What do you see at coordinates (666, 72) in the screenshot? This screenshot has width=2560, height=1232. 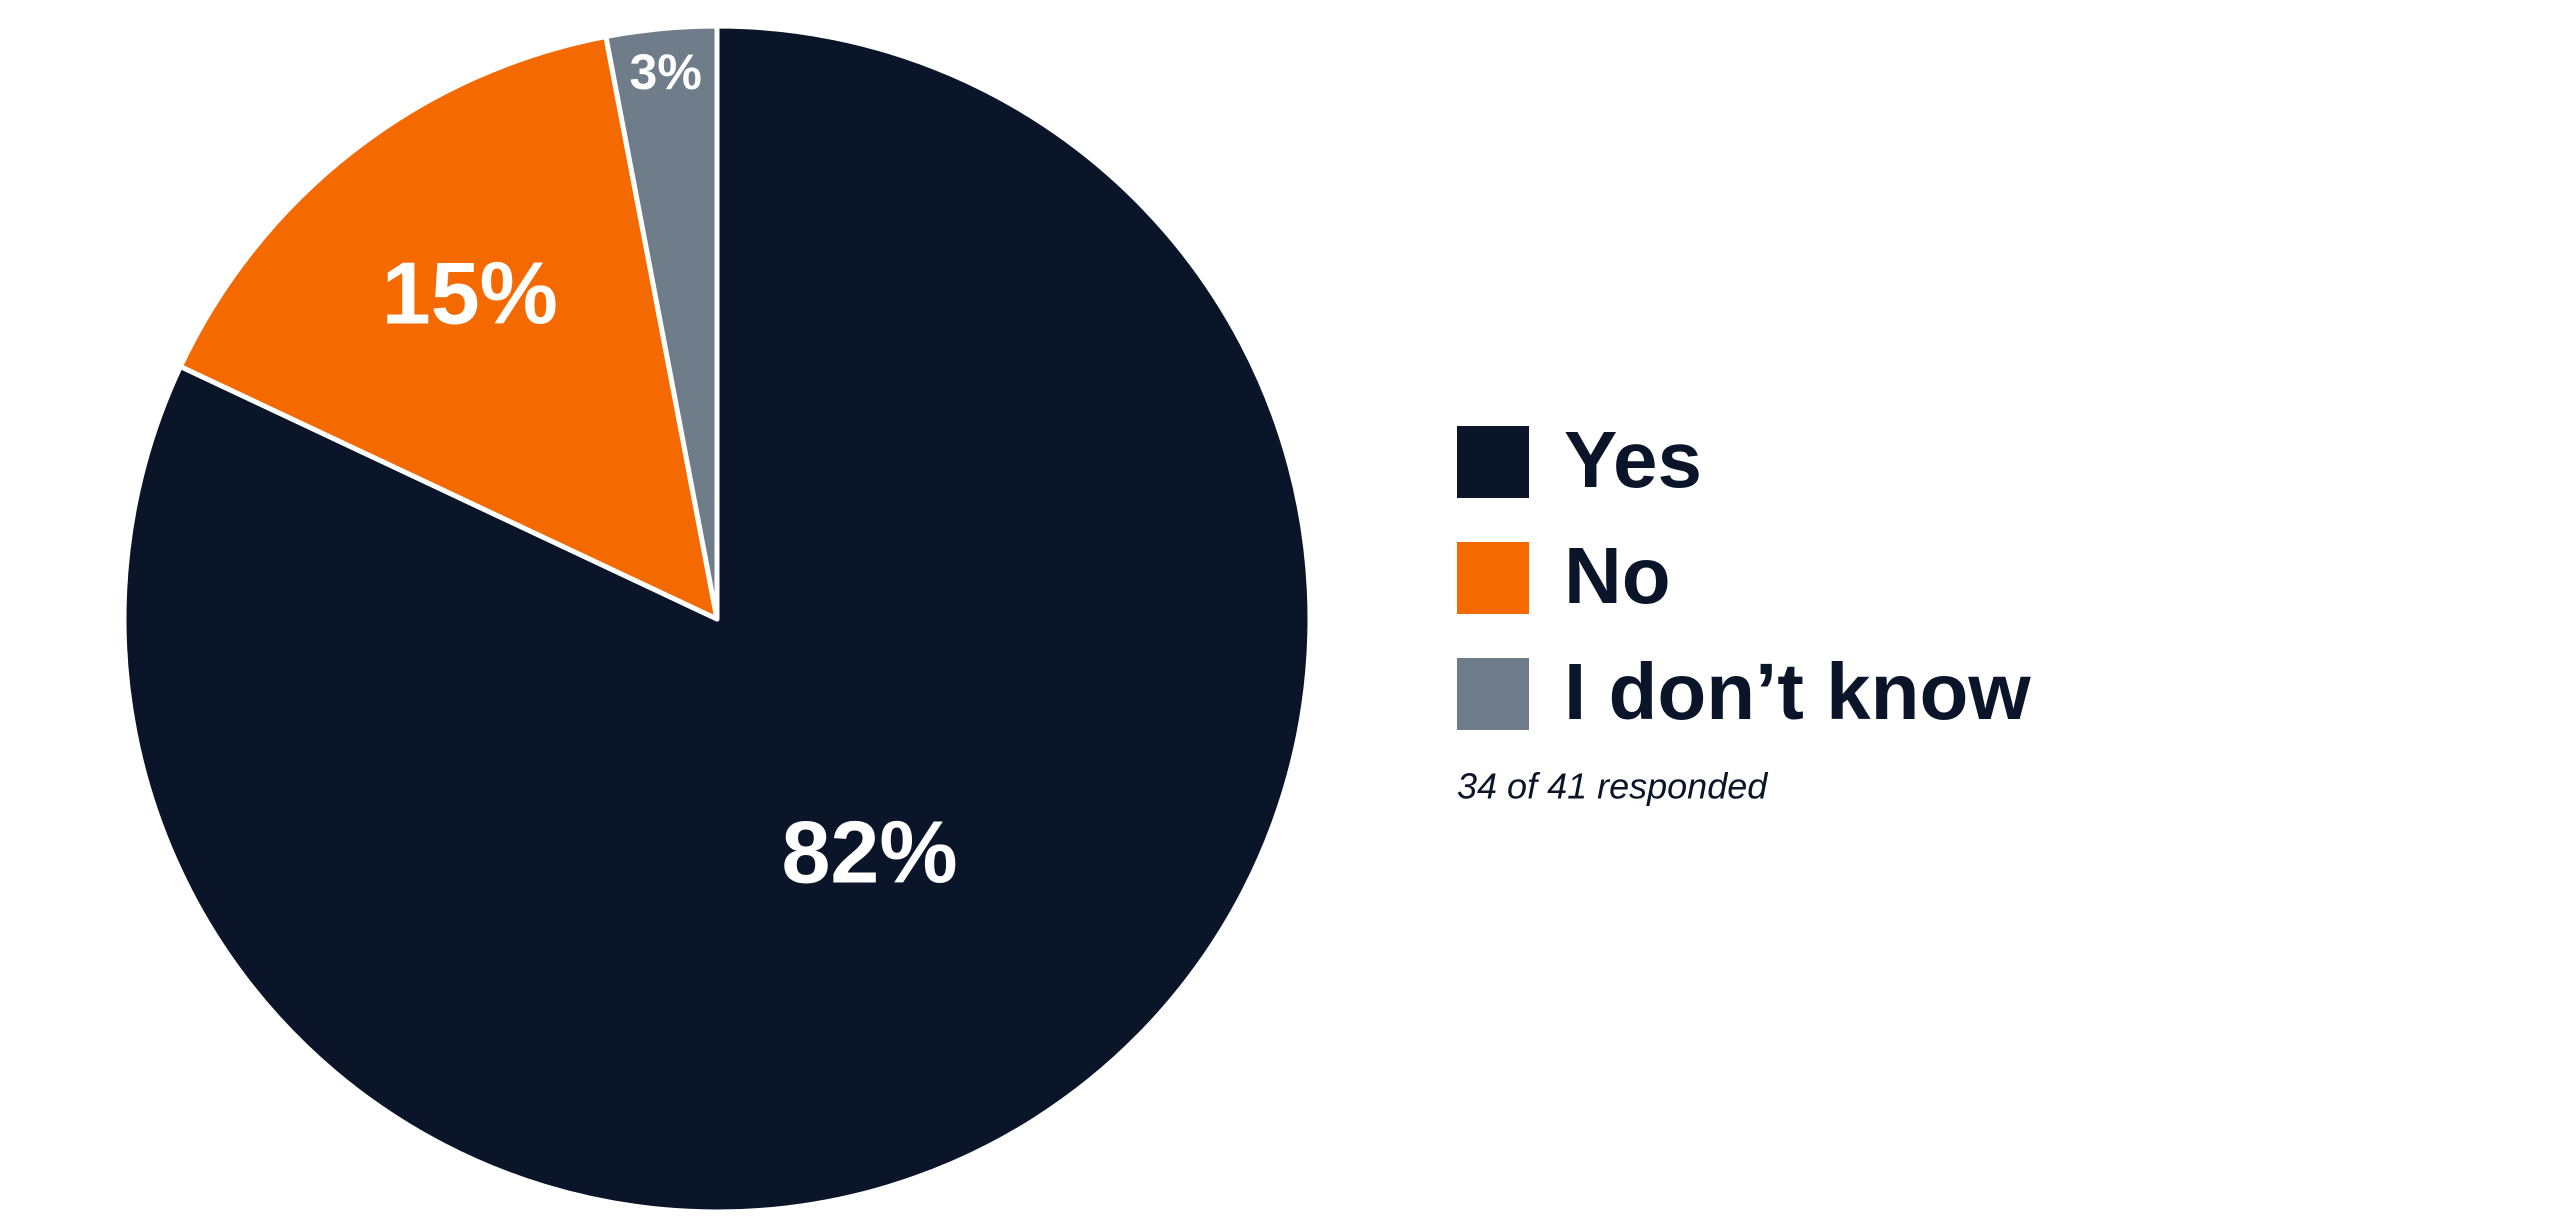 I see `data-label: 3%` at bounding box center [666, 72].